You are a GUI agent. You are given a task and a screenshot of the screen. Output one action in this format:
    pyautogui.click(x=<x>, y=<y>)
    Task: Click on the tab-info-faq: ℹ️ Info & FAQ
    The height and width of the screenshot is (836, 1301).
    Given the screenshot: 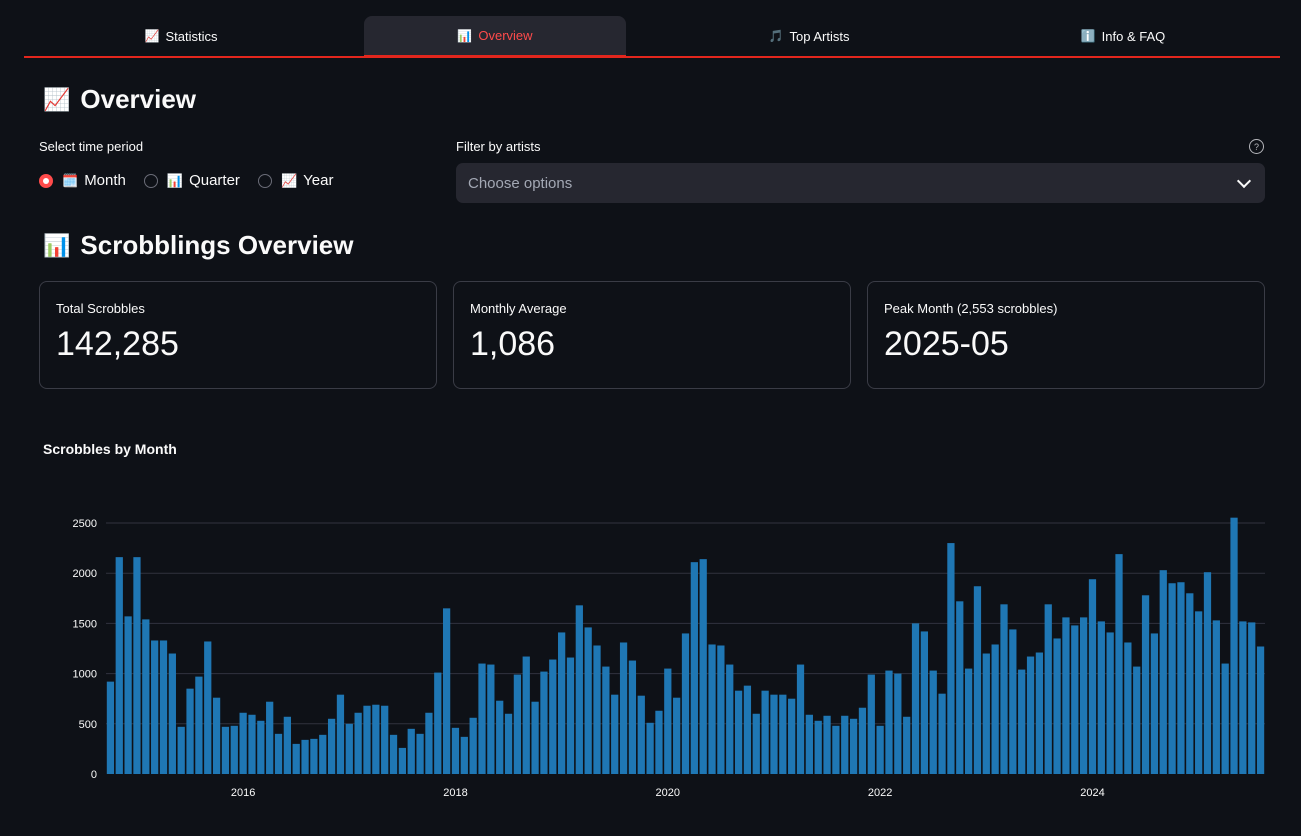 What is the action you would take?
    pyautogui.click(x=1123, y=36)
    